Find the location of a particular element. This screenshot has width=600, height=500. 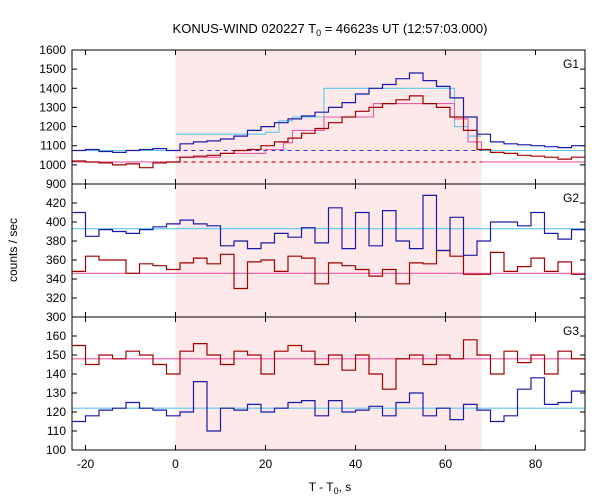

y-tick-label: 1400 is located at coordinates (52, 88).